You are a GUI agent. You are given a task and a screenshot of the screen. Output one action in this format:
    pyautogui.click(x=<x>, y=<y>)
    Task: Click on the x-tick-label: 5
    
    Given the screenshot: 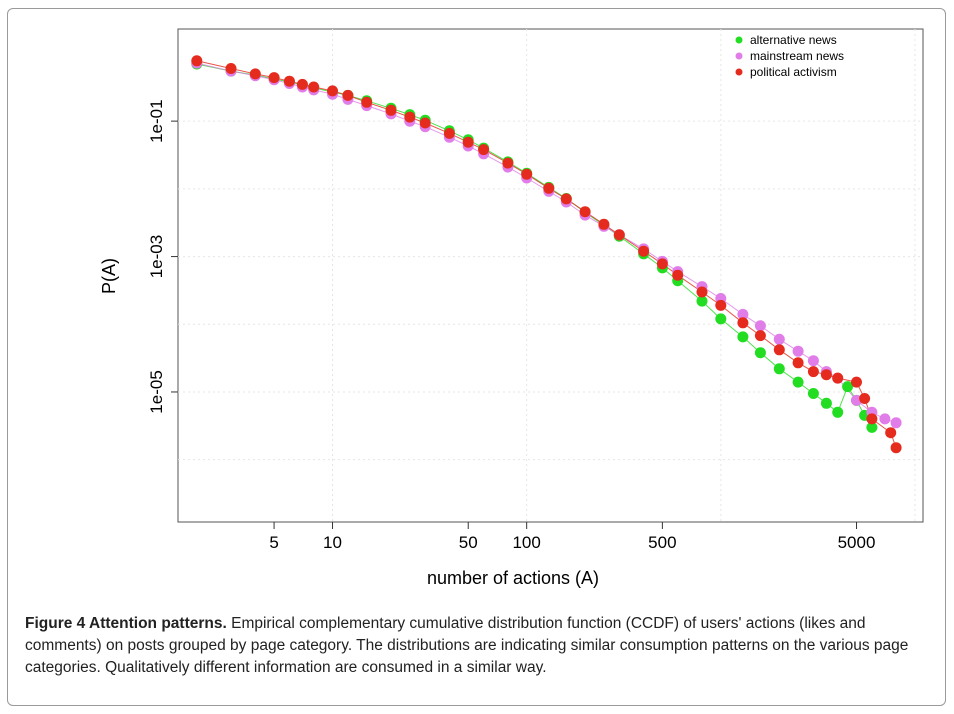 What is the action you would take?
    pyautogui.click(x=273, y=542)
    